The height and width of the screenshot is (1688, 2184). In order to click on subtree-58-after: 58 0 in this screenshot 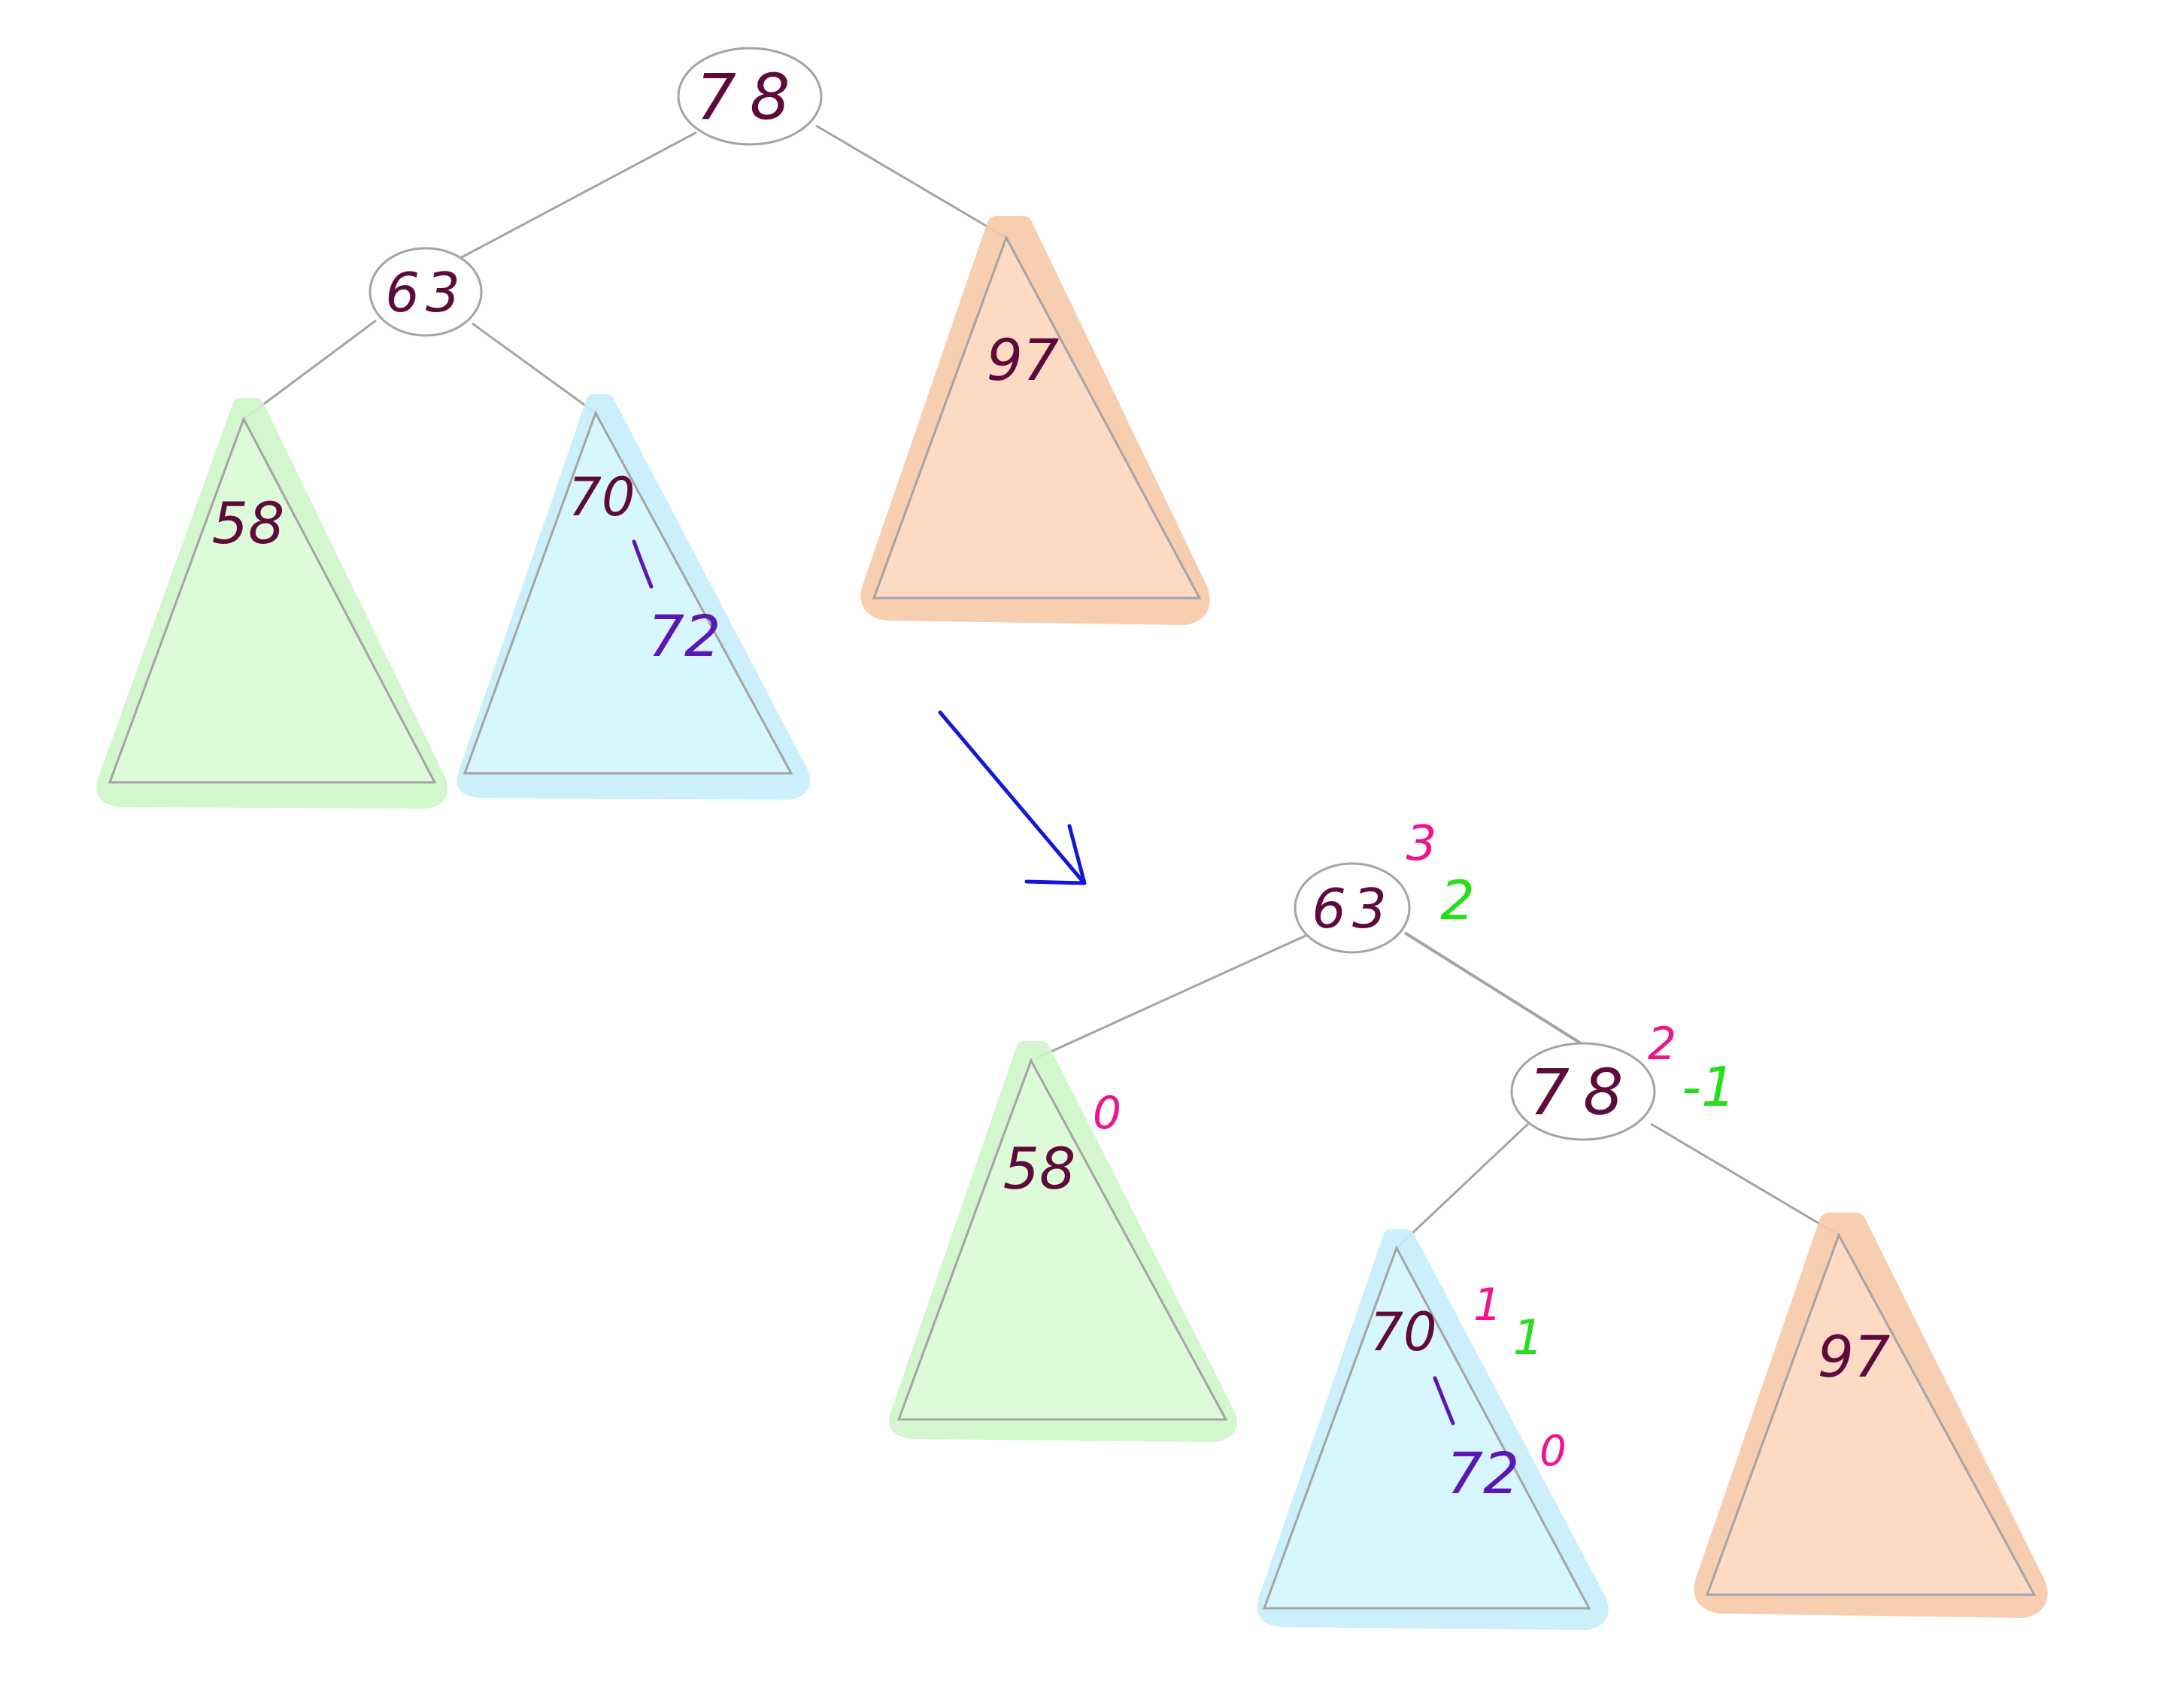, I will do `click(1063, 1241)`.